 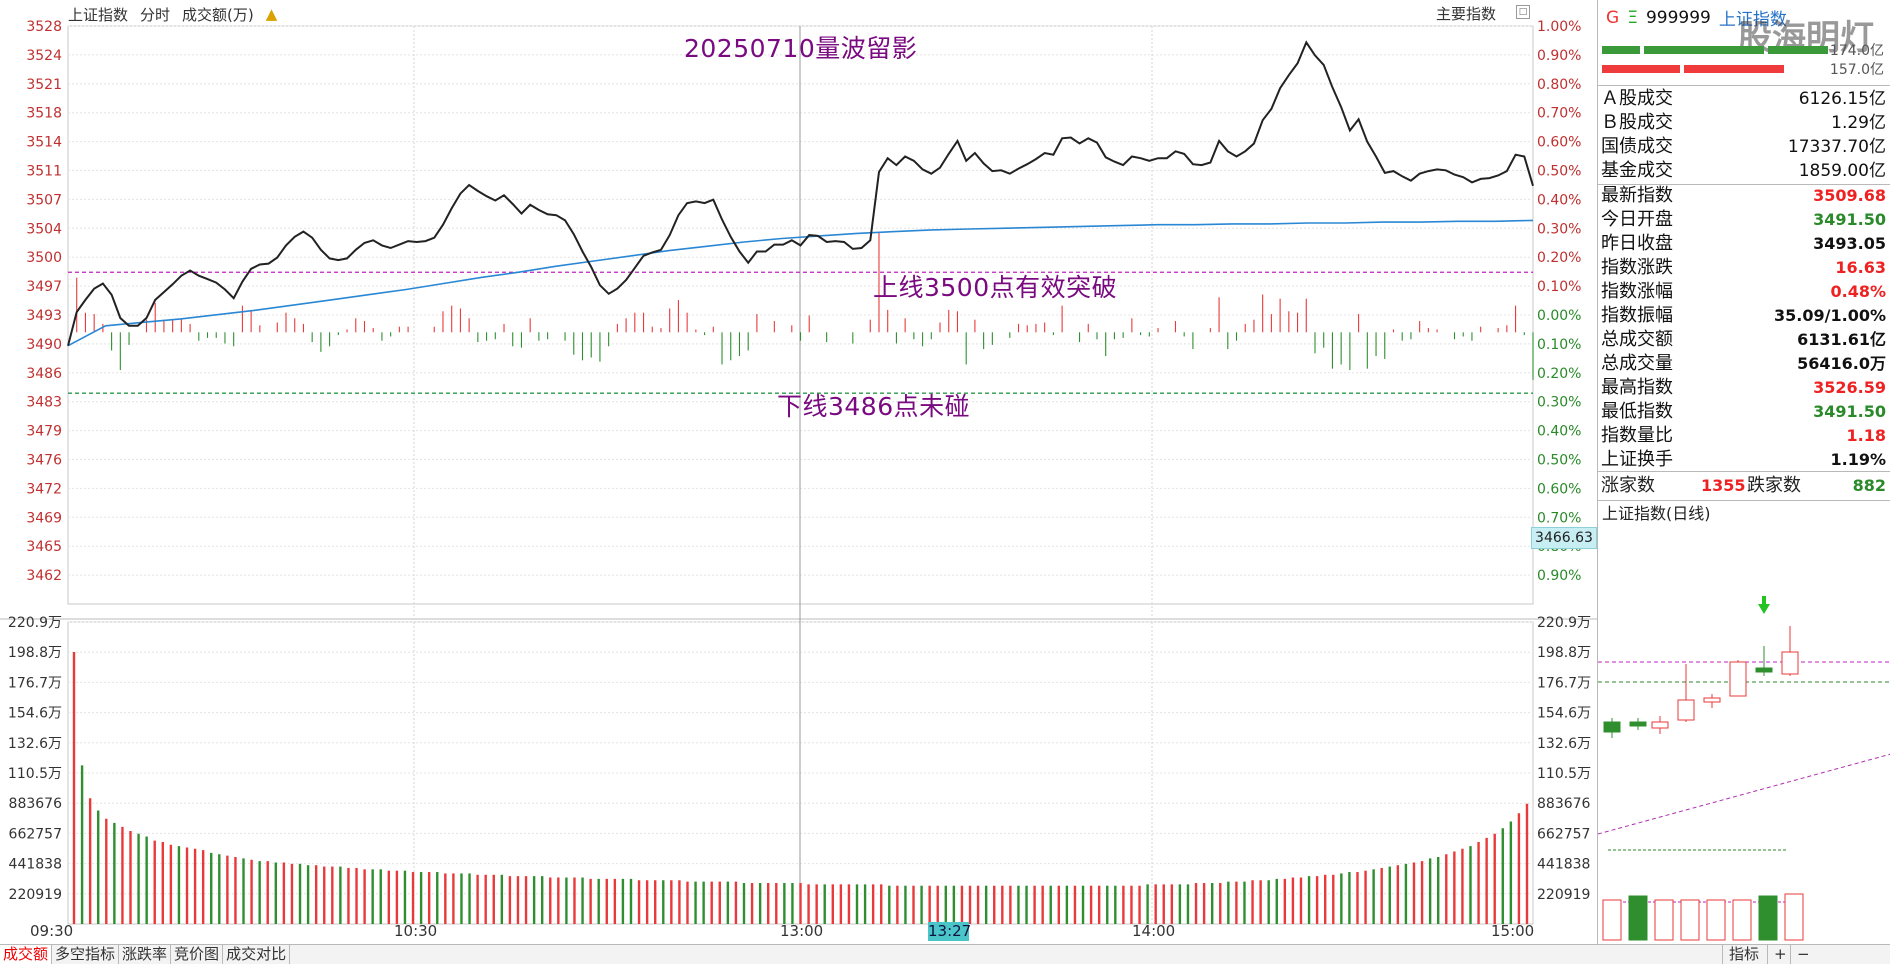 I want to click on price-tick-label: 3476, so click(x=44, y=461).